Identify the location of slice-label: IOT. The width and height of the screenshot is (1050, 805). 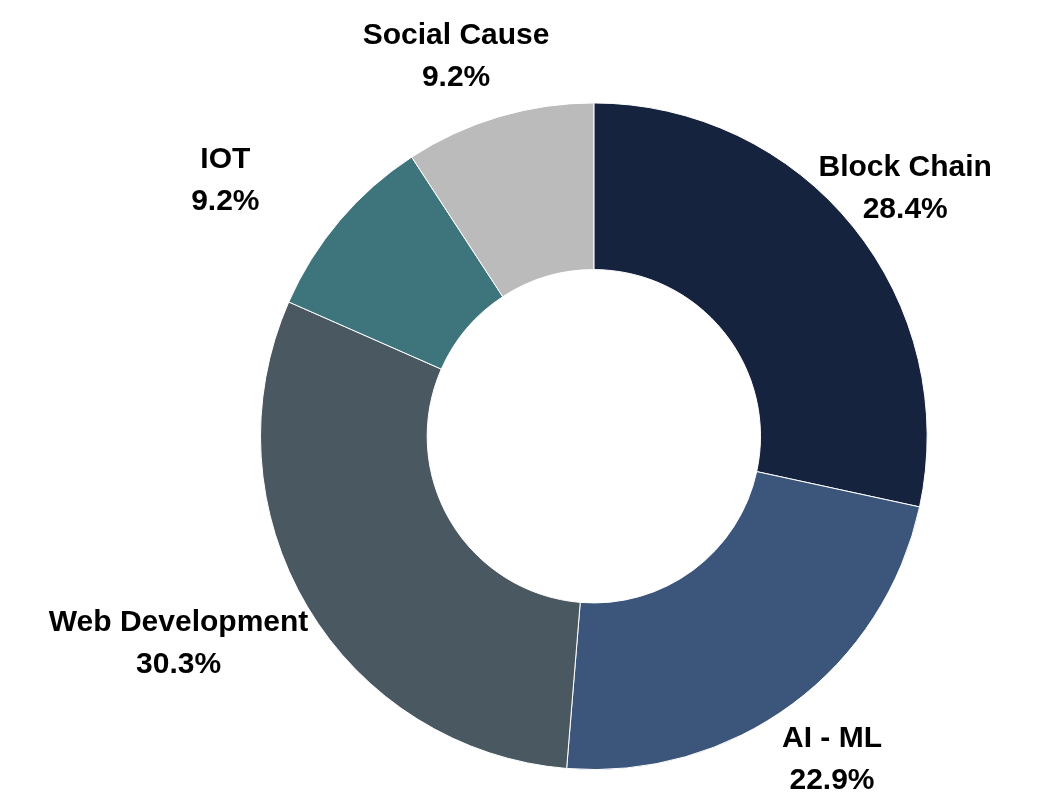
(225, 158).